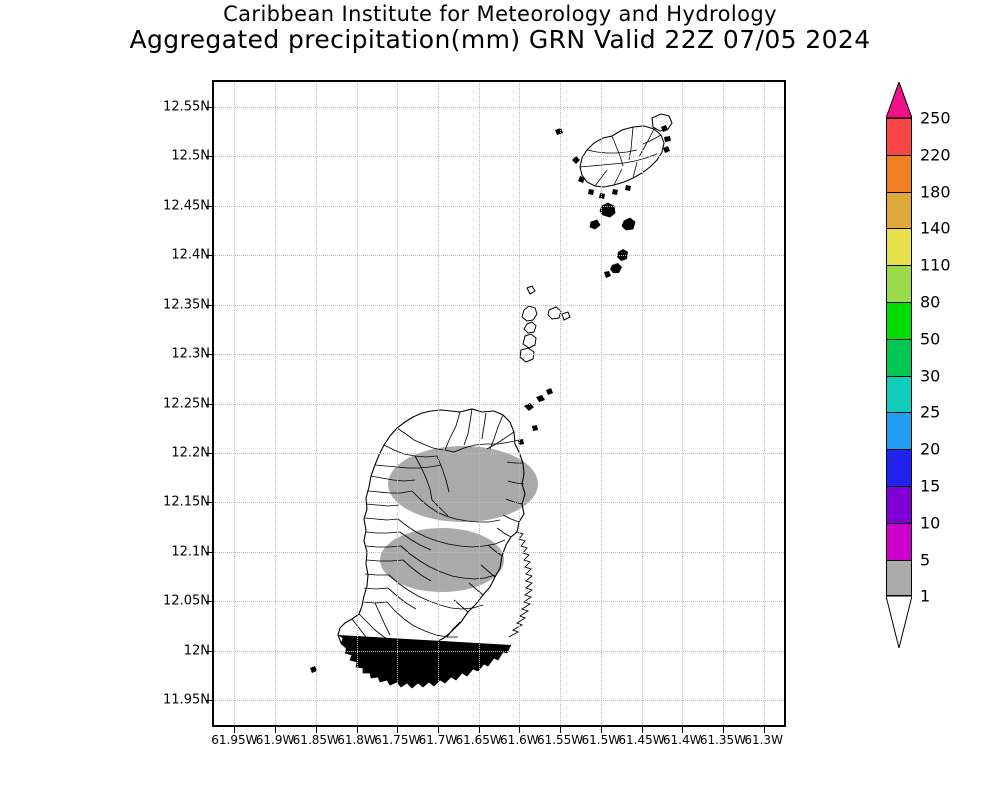  Describe the element at coordinates (930, 412) in the screenshot. I see `colorbar-tick-label: 25` at that location.